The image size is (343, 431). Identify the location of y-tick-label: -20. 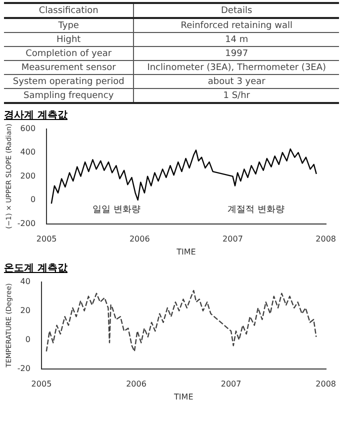
(23, 368).